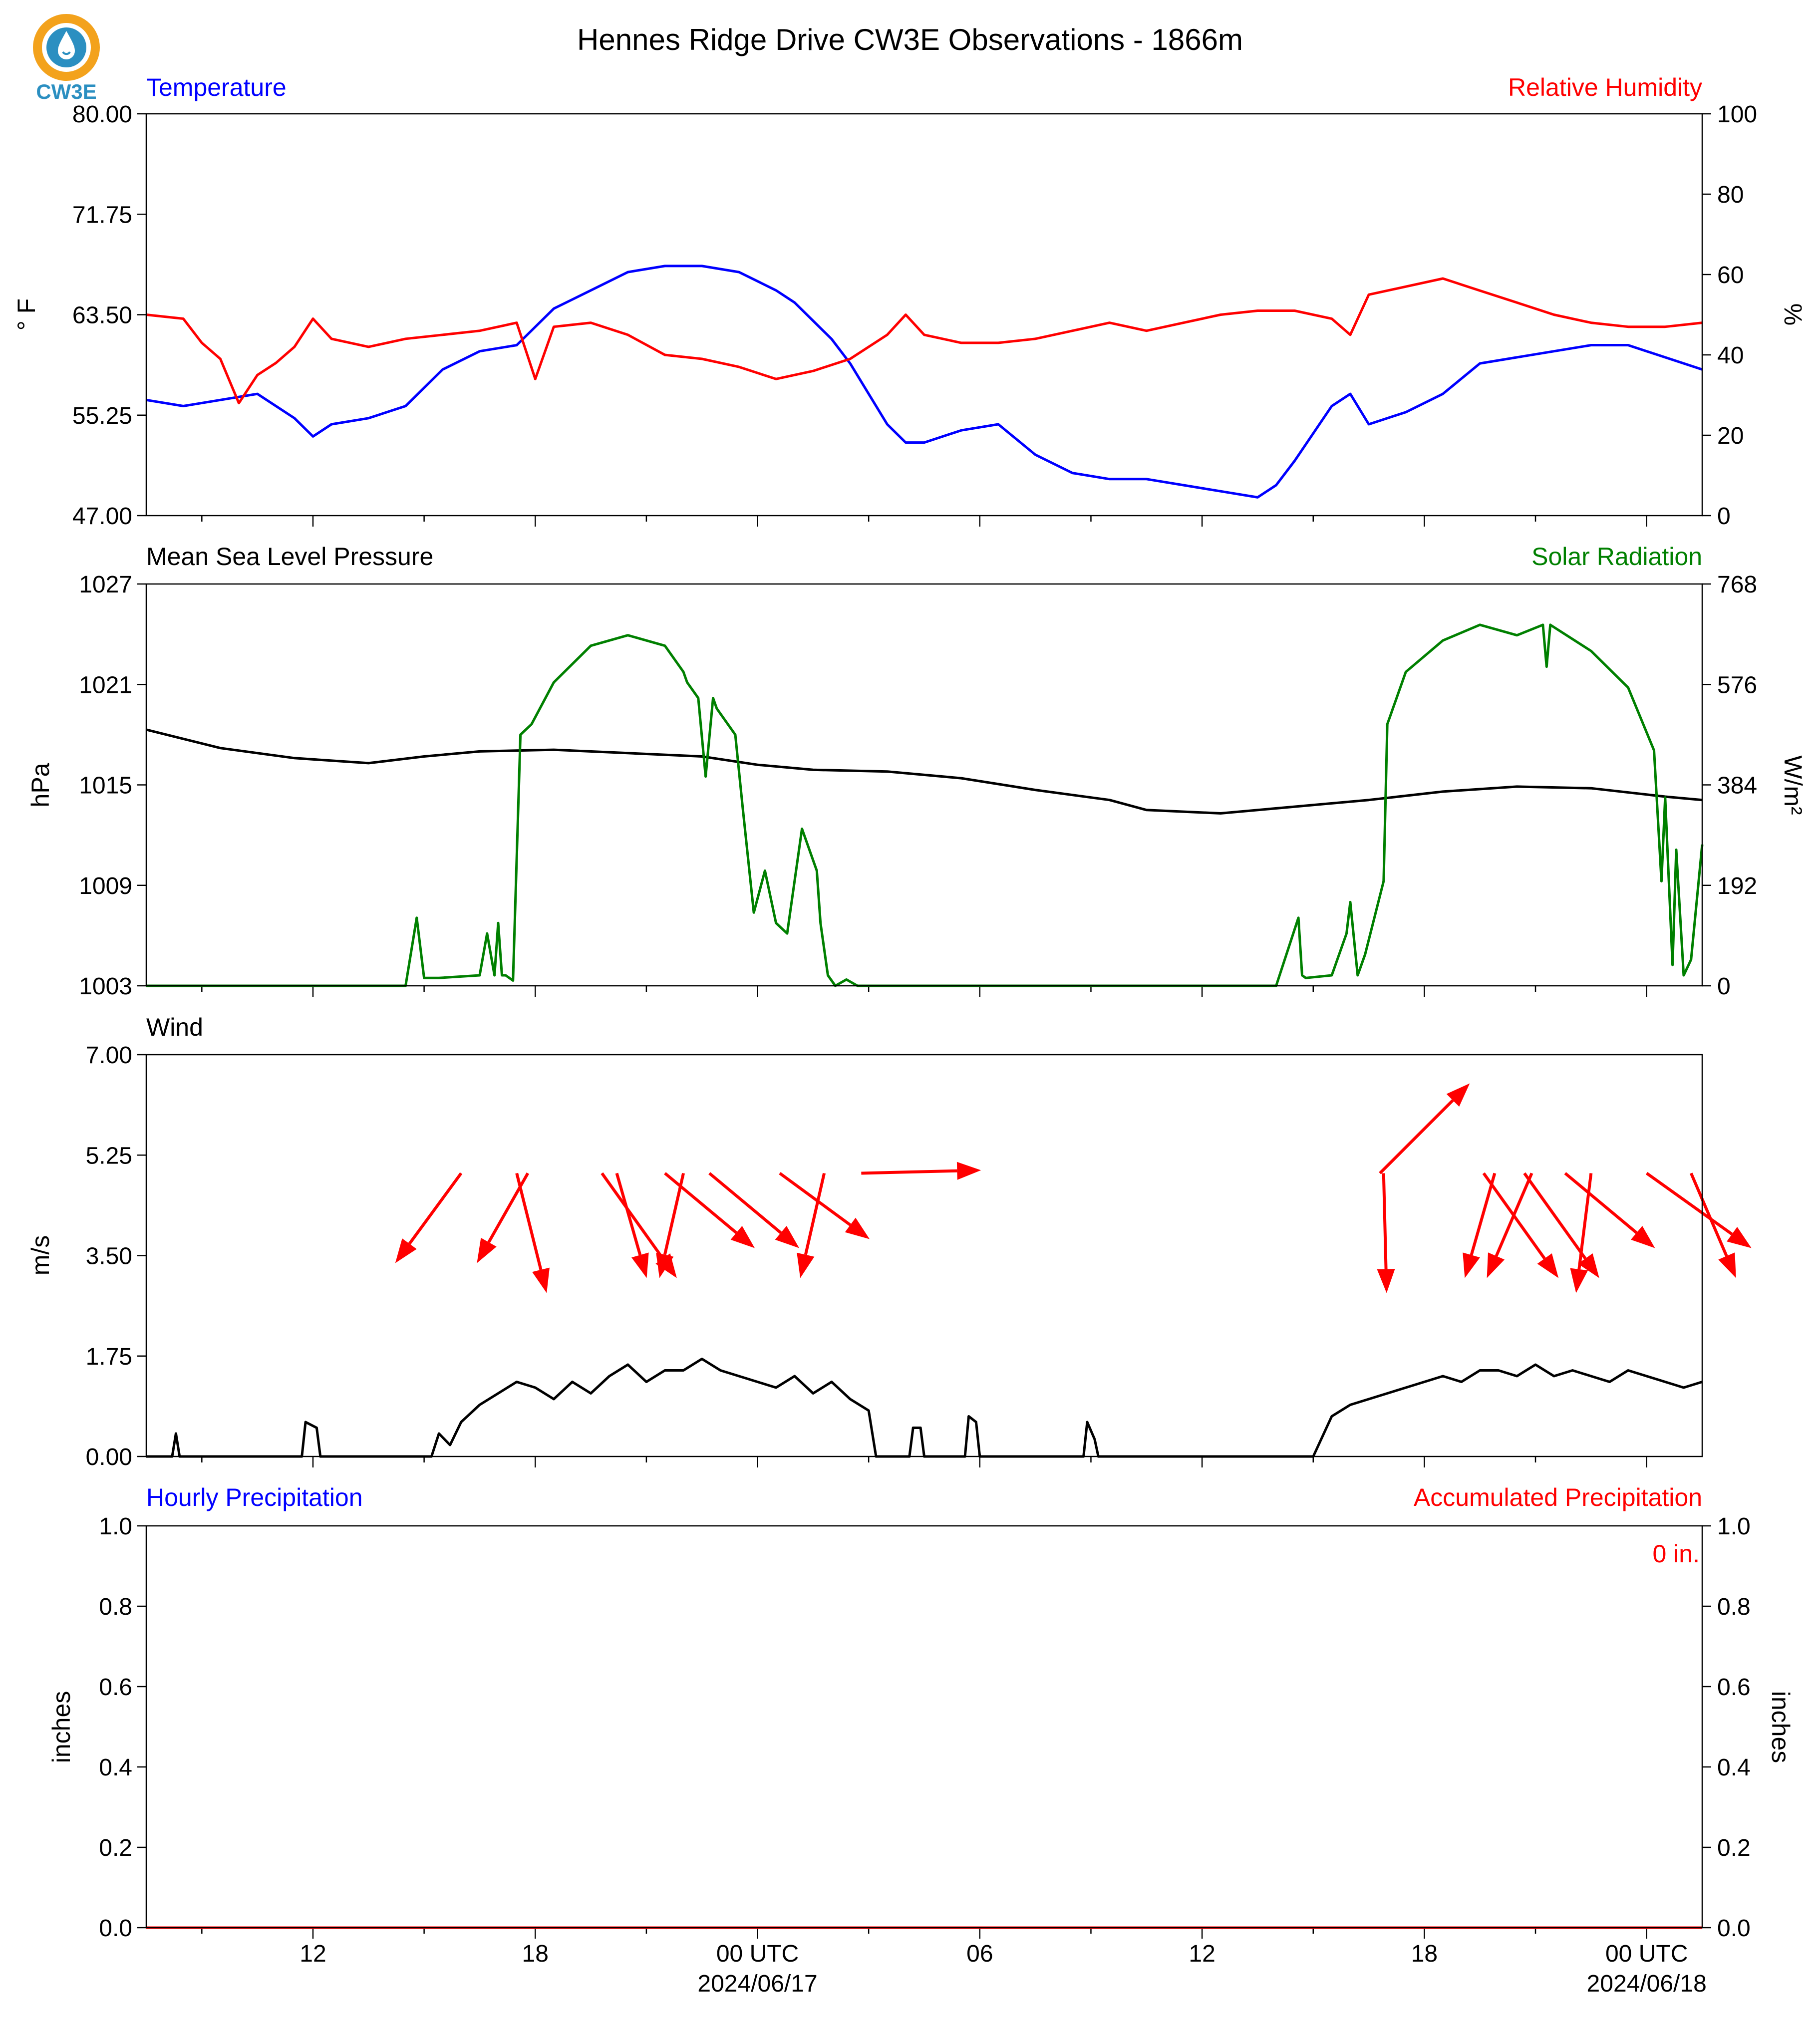 The width and height of the screenshot is (1820, 2028). Describe the element at coordinates (105, 685) in the screenshot. I see `y-tick-label-left: 1021` at that location.